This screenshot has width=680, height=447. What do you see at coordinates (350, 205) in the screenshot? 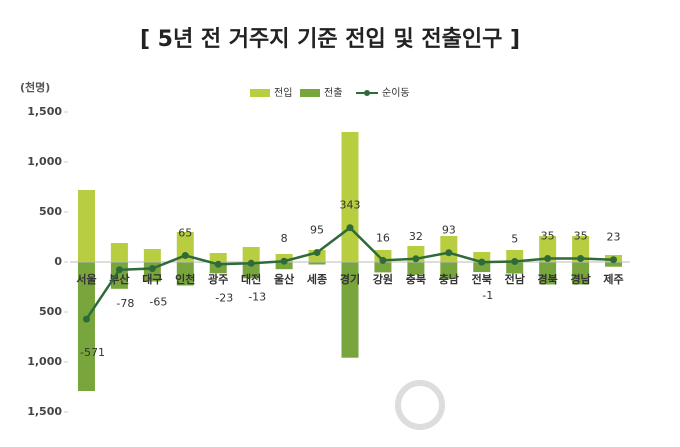
I see `data-label: 343` at bounding box center [350, 205].